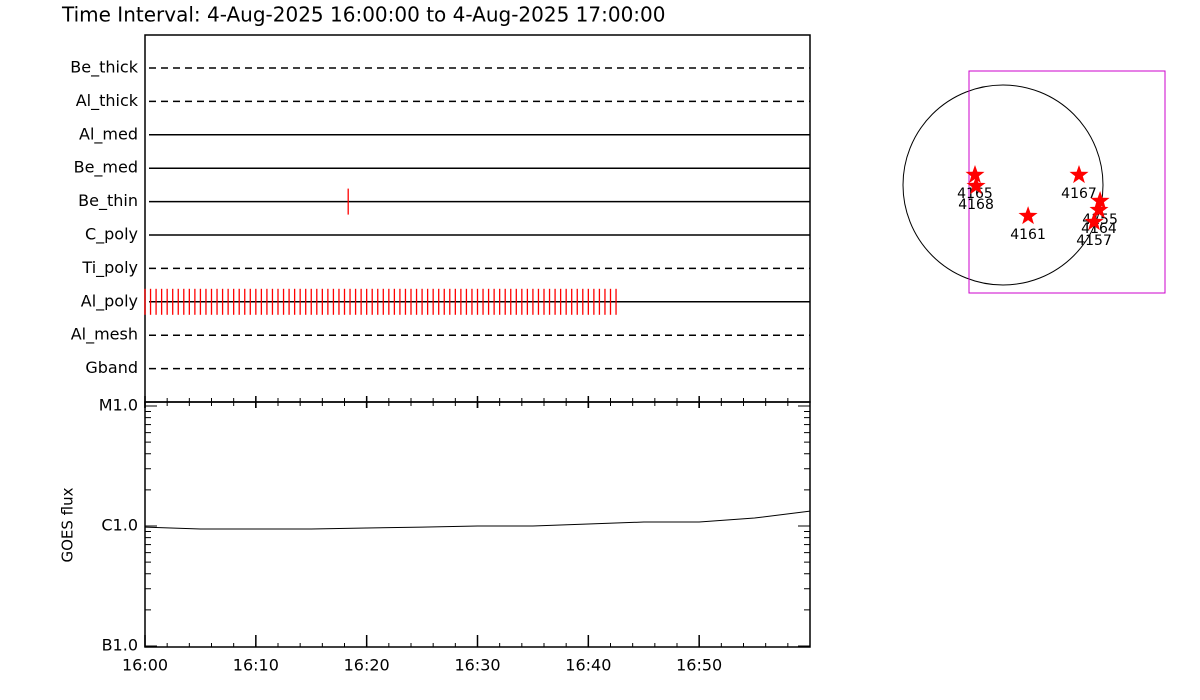 The width and height of the screenshot is (1200, 700). I want to click on y-tick-label: C1.0, so click(119, 525).